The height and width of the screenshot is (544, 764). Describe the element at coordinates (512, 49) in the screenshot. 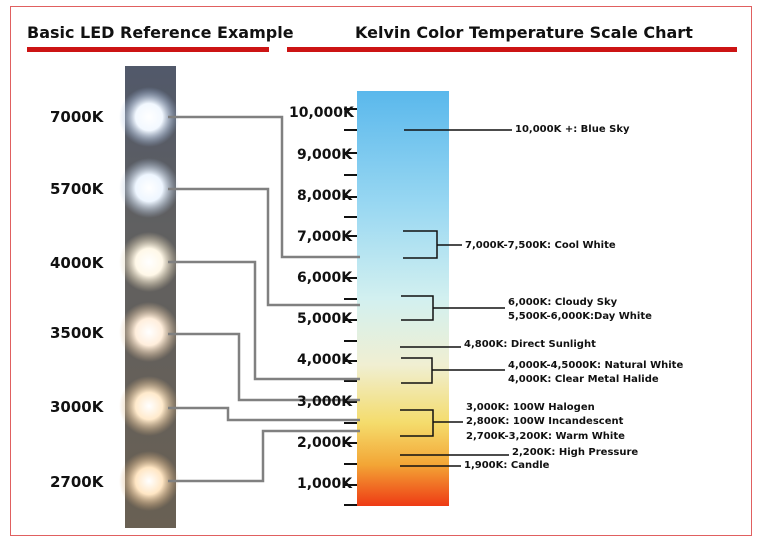

I see `kelvin-title-underline` at that location.